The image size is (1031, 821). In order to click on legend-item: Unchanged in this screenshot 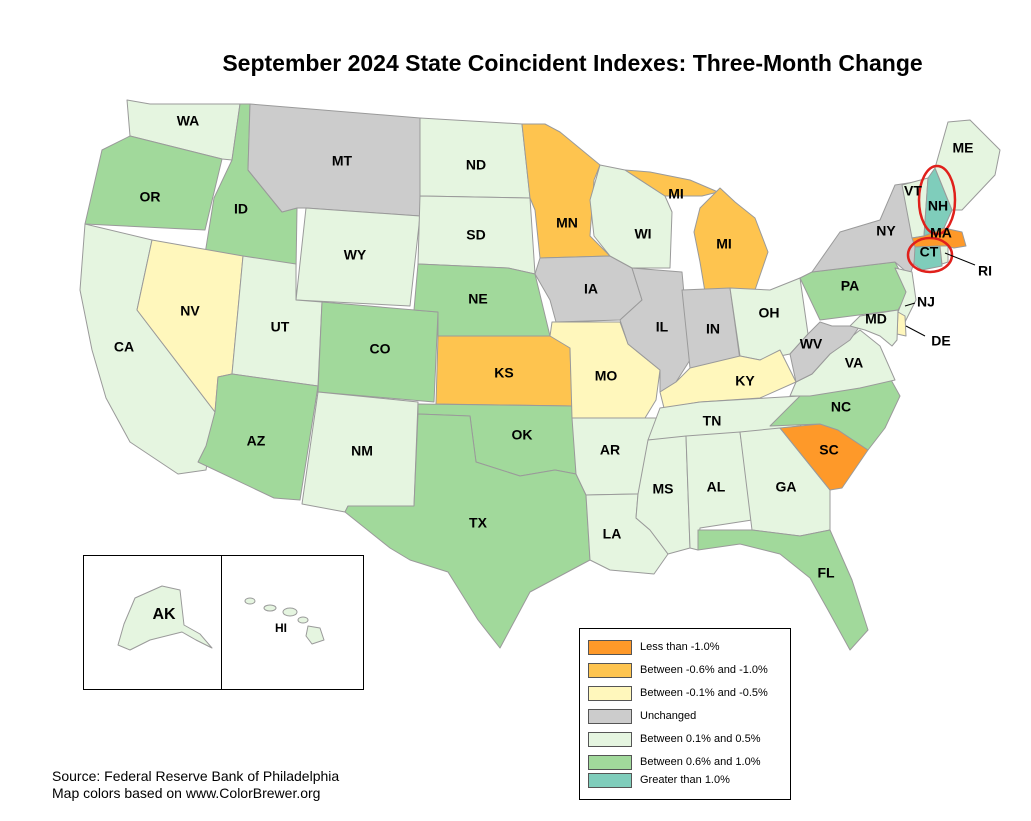, I will do `click(642, 716)`.